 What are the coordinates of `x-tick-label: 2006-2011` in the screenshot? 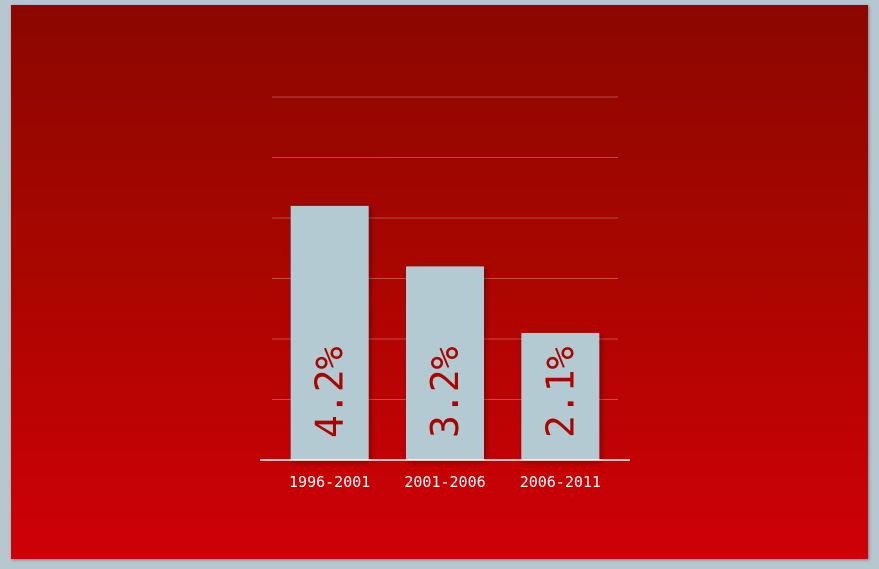 It's located at (560, 482).